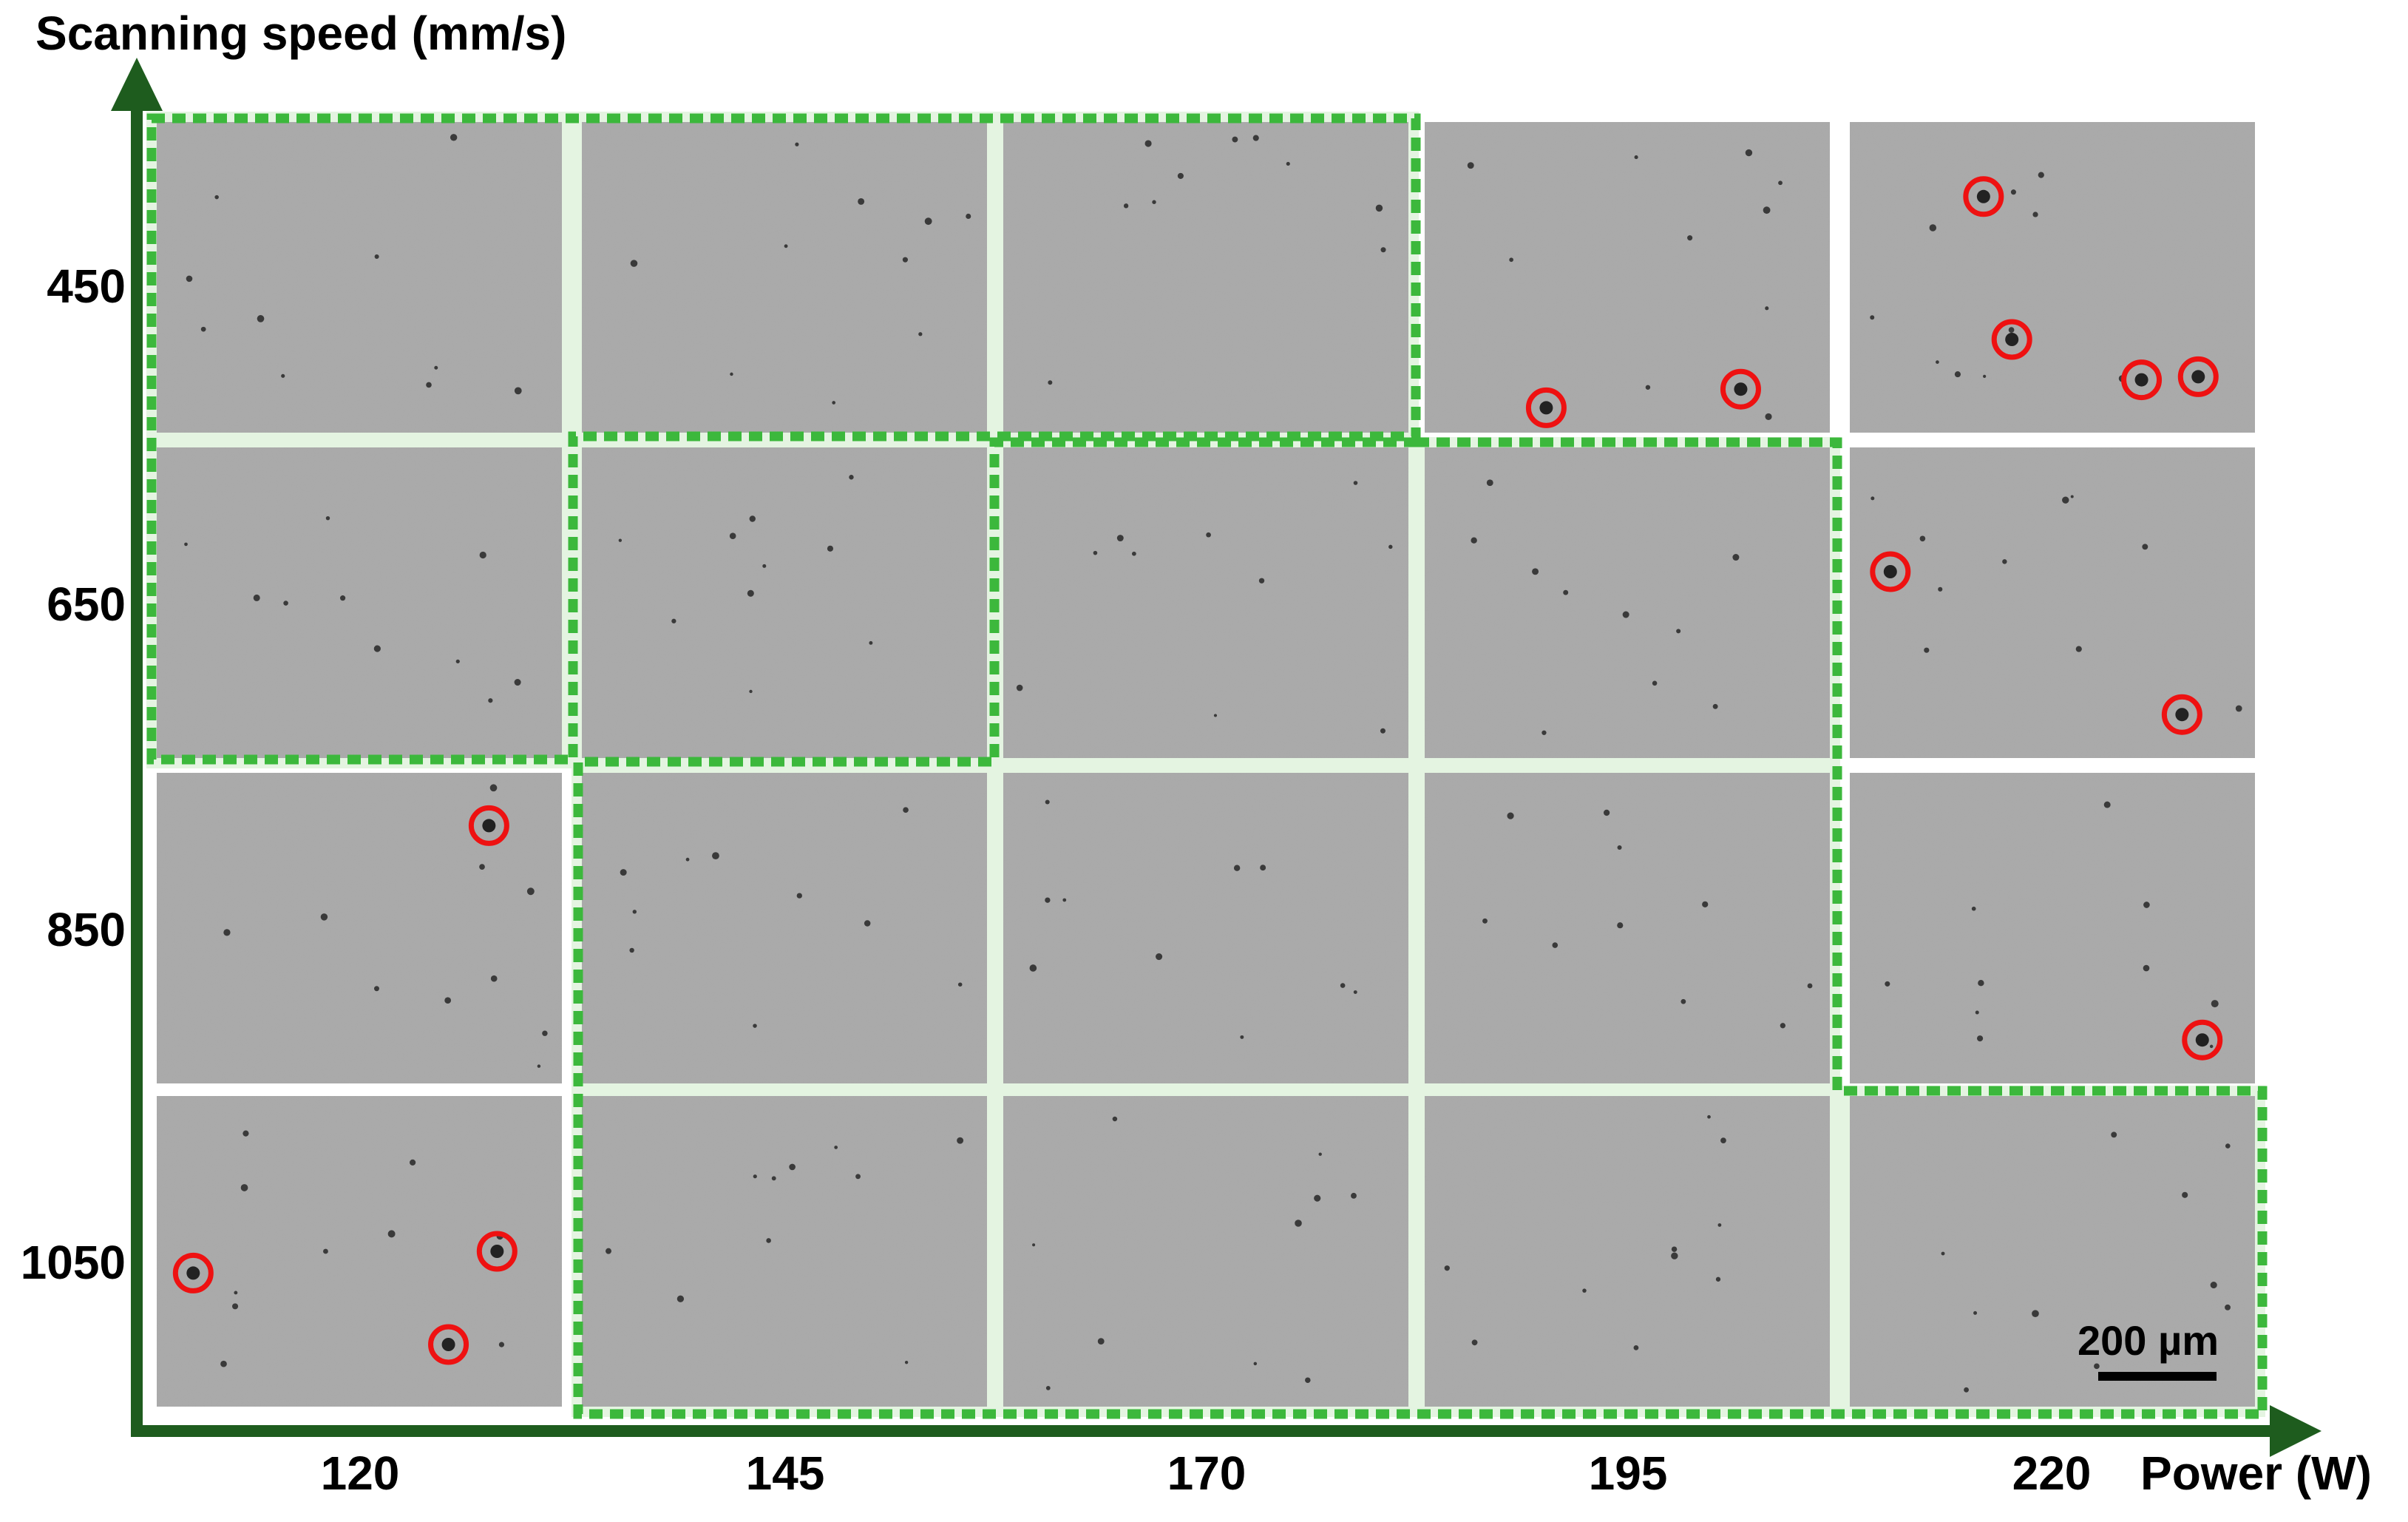 This screenshot has width=2408, height=1522. I want to click on scale-bar-line, so click(2157, 1376).